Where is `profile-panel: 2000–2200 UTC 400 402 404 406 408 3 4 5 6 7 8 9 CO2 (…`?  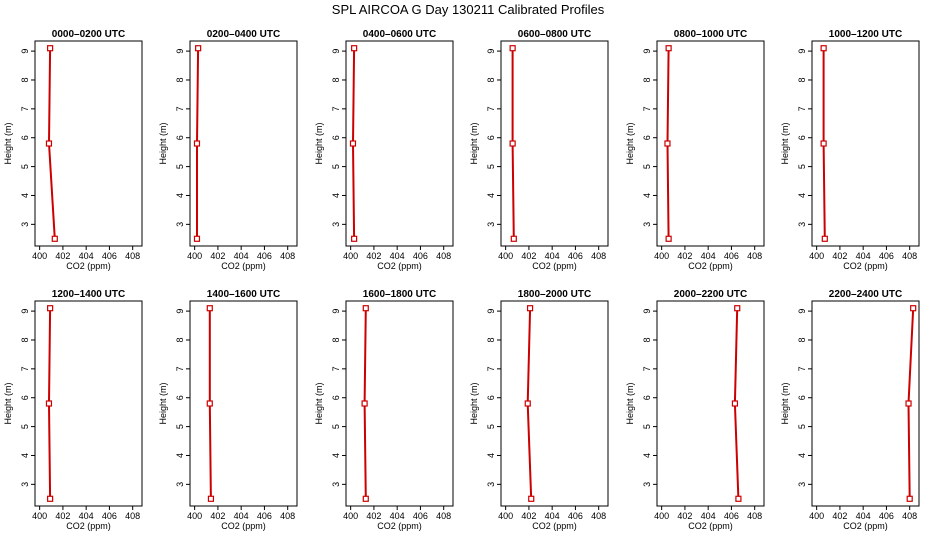
profile-panel: 2000–2200 UTC 400 402 404 406 408 3 4 5 6 7 8 9 CO2 (… is located at coordinates (695, 410).